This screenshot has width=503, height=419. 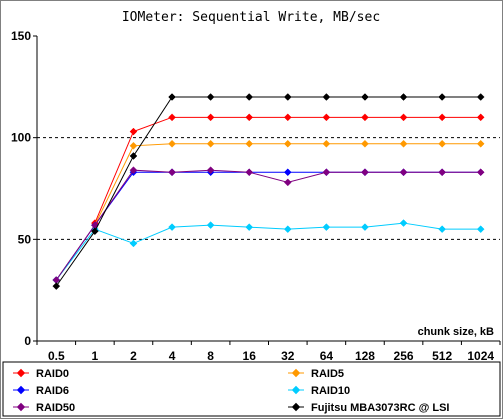 What do you see at coordinates (365, 356) in the screenshot?
I see `x-tick-label-128: 128` at bounding box center [365, 356].